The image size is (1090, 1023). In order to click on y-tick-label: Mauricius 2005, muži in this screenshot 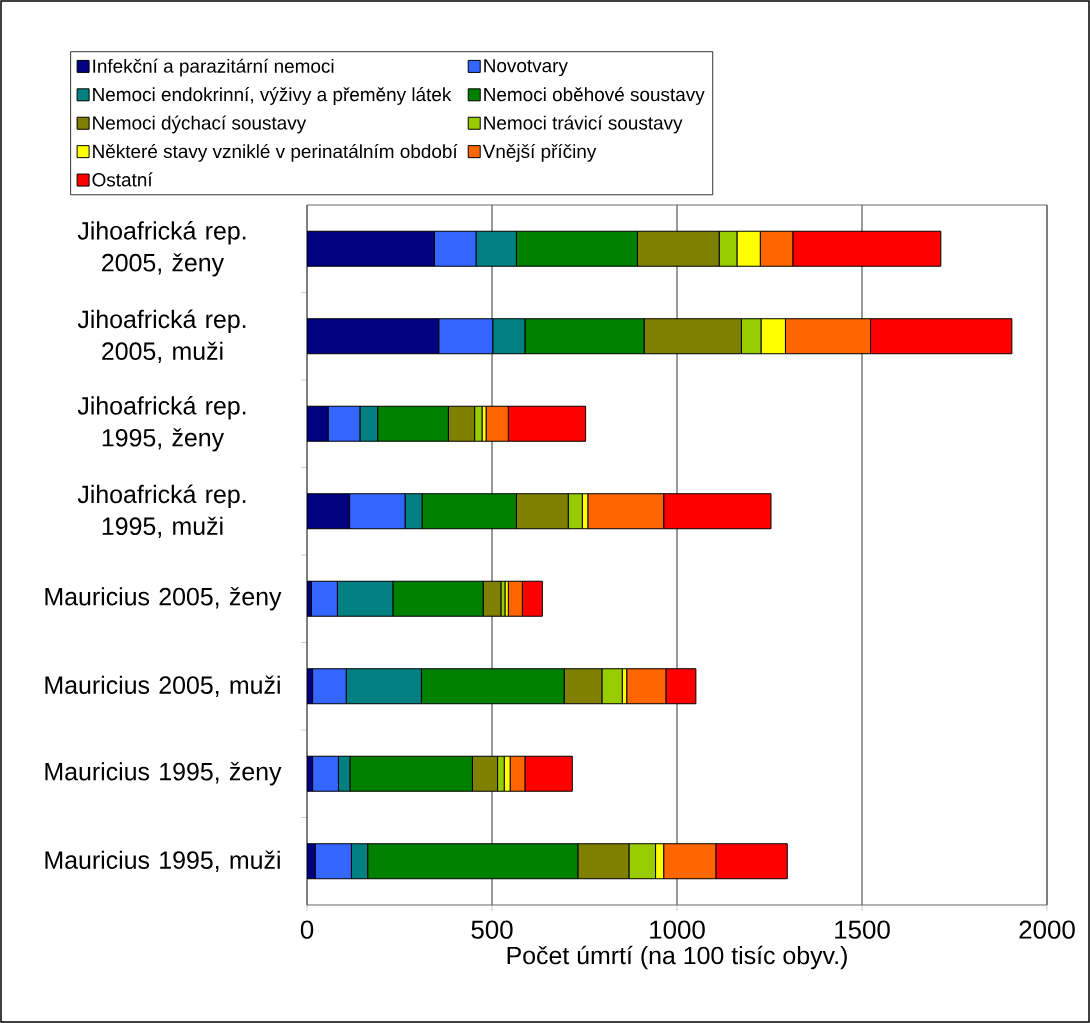, I will do `click(162, 686)`.